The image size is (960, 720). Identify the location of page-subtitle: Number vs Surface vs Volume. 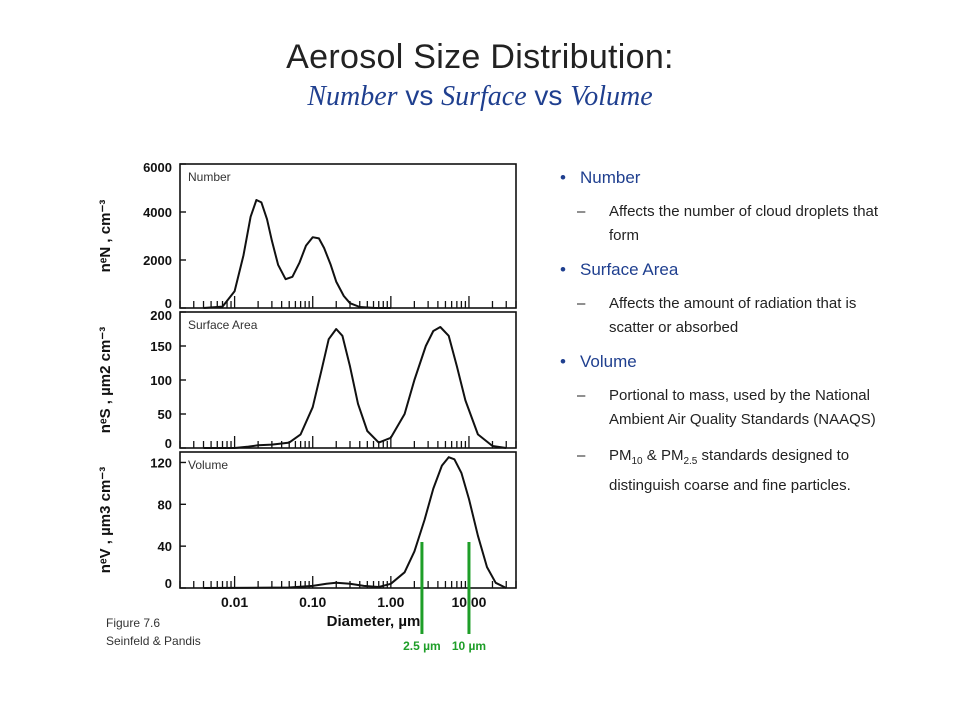
(480, 96).